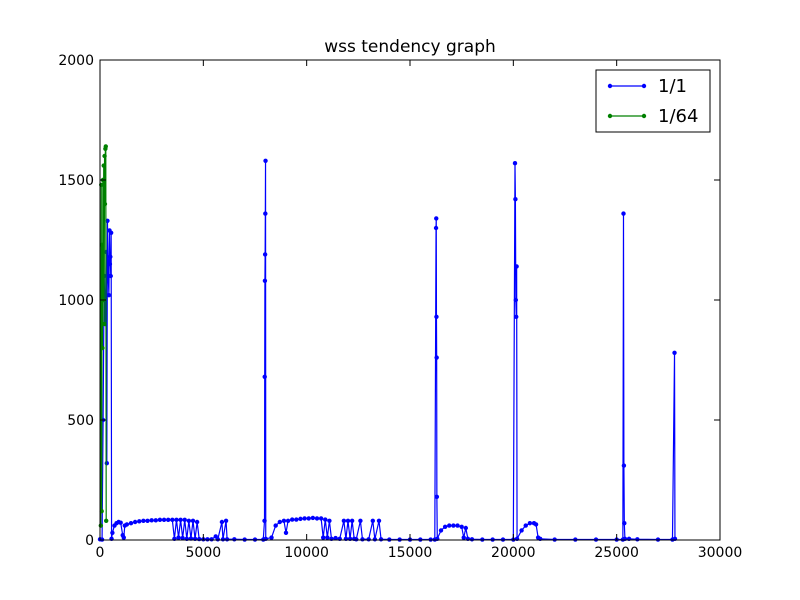 The image size is (800, 600). What do you see at coordinates (89, 541) in the screenshot?
I see `y-tick-label: 0` at bounding box center [89, 541].